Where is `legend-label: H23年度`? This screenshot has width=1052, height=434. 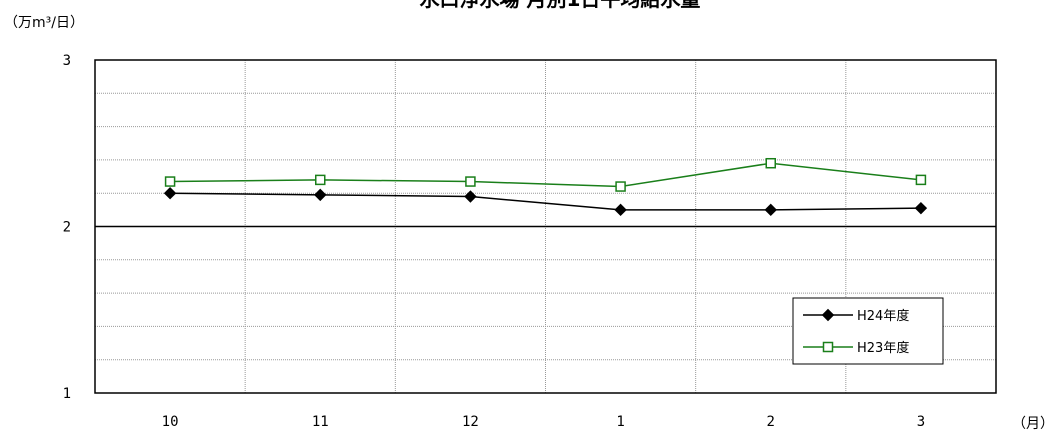 legend-label: H23年度 is located at coordinates (883, 348).